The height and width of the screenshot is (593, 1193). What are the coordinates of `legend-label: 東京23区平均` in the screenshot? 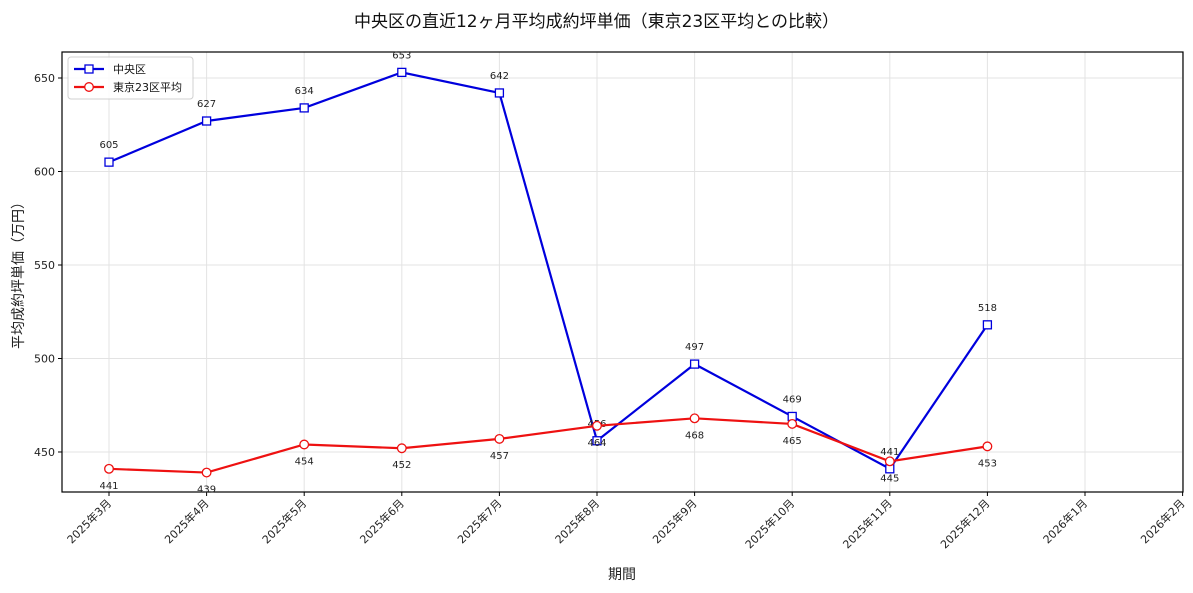 It's located at (147, 87).